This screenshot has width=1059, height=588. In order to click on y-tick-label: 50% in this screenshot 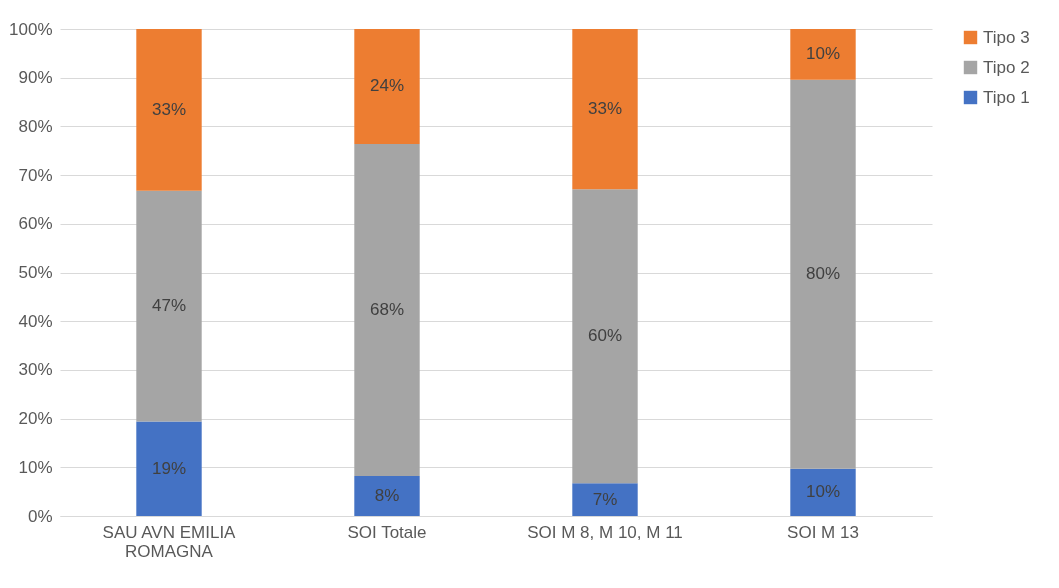, I will do `click(35, 272)`.